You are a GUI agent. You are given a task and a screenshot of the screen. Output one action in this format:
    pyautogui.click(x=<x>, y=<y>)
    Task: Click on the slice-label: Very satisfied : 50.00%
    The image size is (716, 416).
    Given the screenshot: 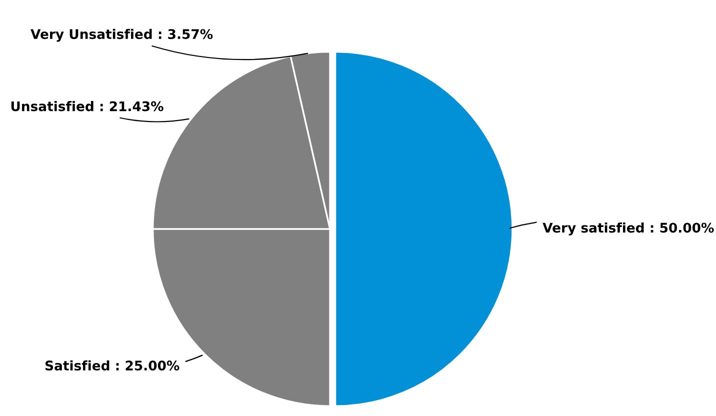 What is the action you would take?
    pyautogui.click(x=628, y=229)
    